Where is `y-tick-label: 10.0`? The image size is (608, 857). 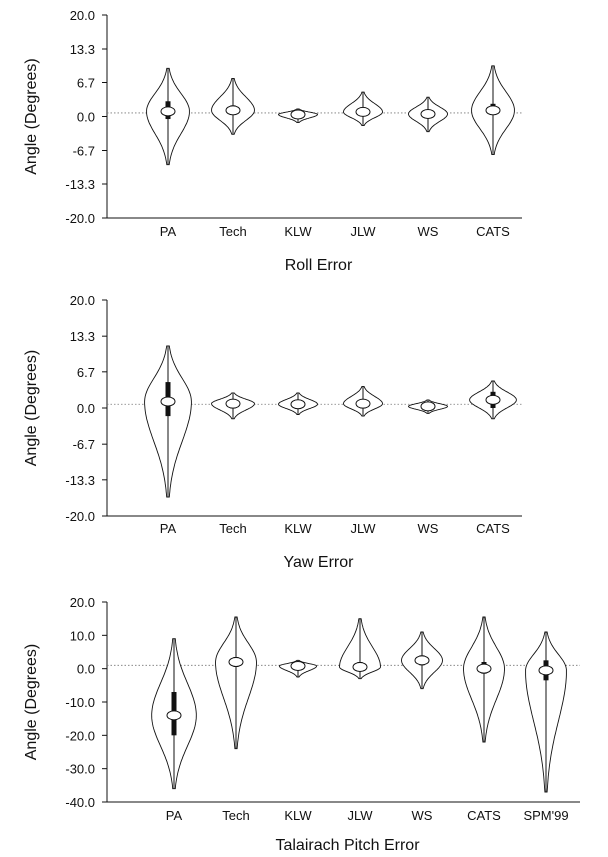
y-tick-label: 10.0 is located at coordinates (82, 635).